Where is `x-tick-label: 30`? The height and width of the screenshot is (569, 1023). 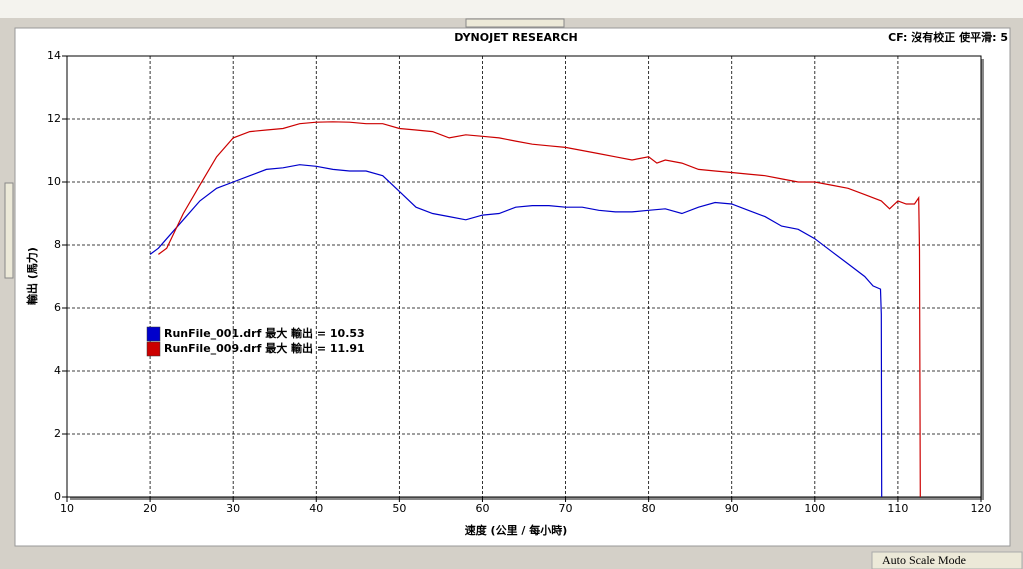 x-tick-label: 30 is located at coordinates (233, 508).